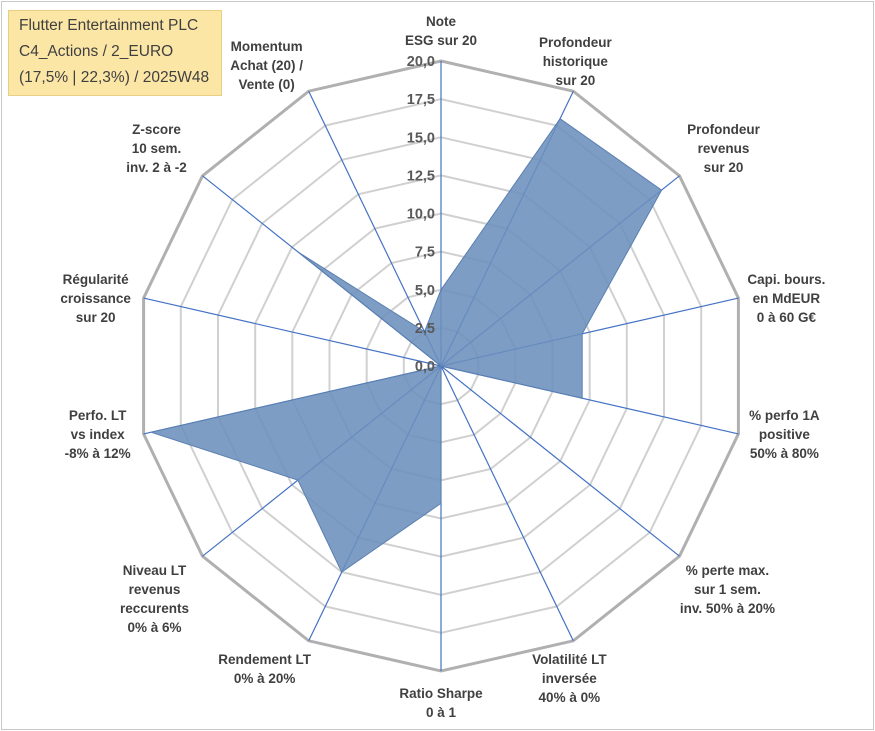 Image resolution: width=875 pixels, height=731 pixels. I want to click on tick-label: 2,5, so click(425, 329).